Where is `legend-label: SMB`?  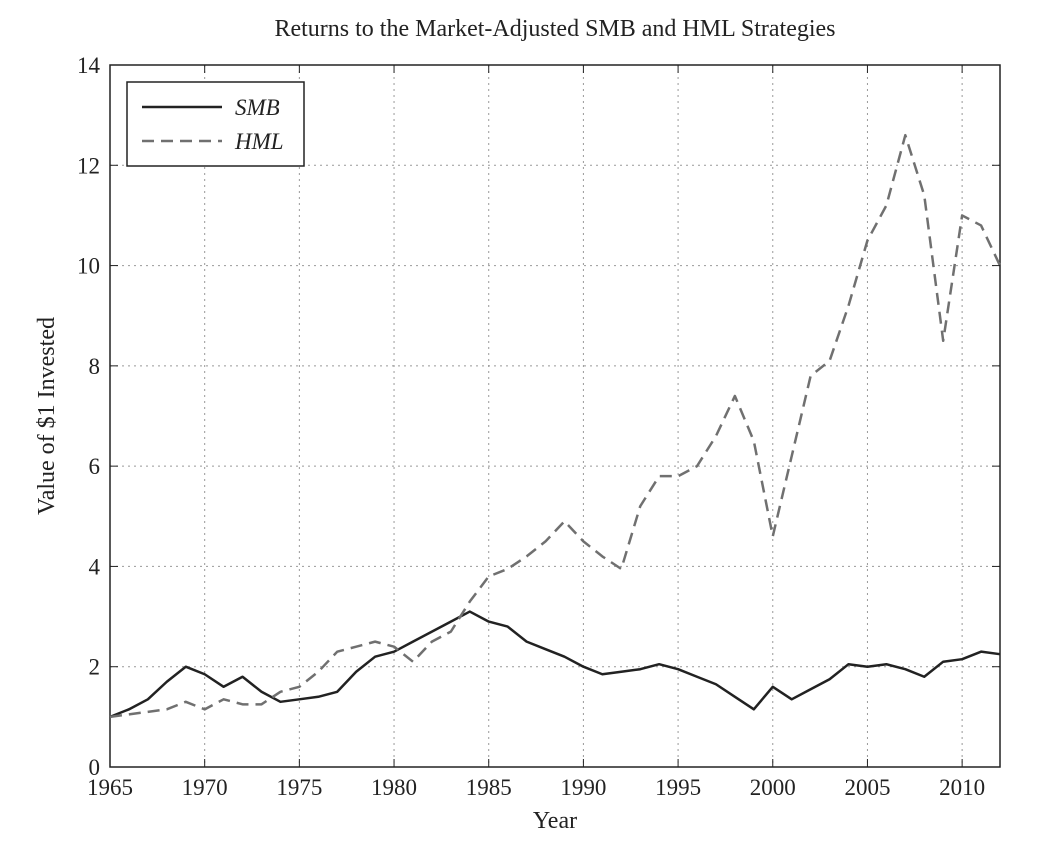 legend-label: SMB is located at coordinates (257, 107).